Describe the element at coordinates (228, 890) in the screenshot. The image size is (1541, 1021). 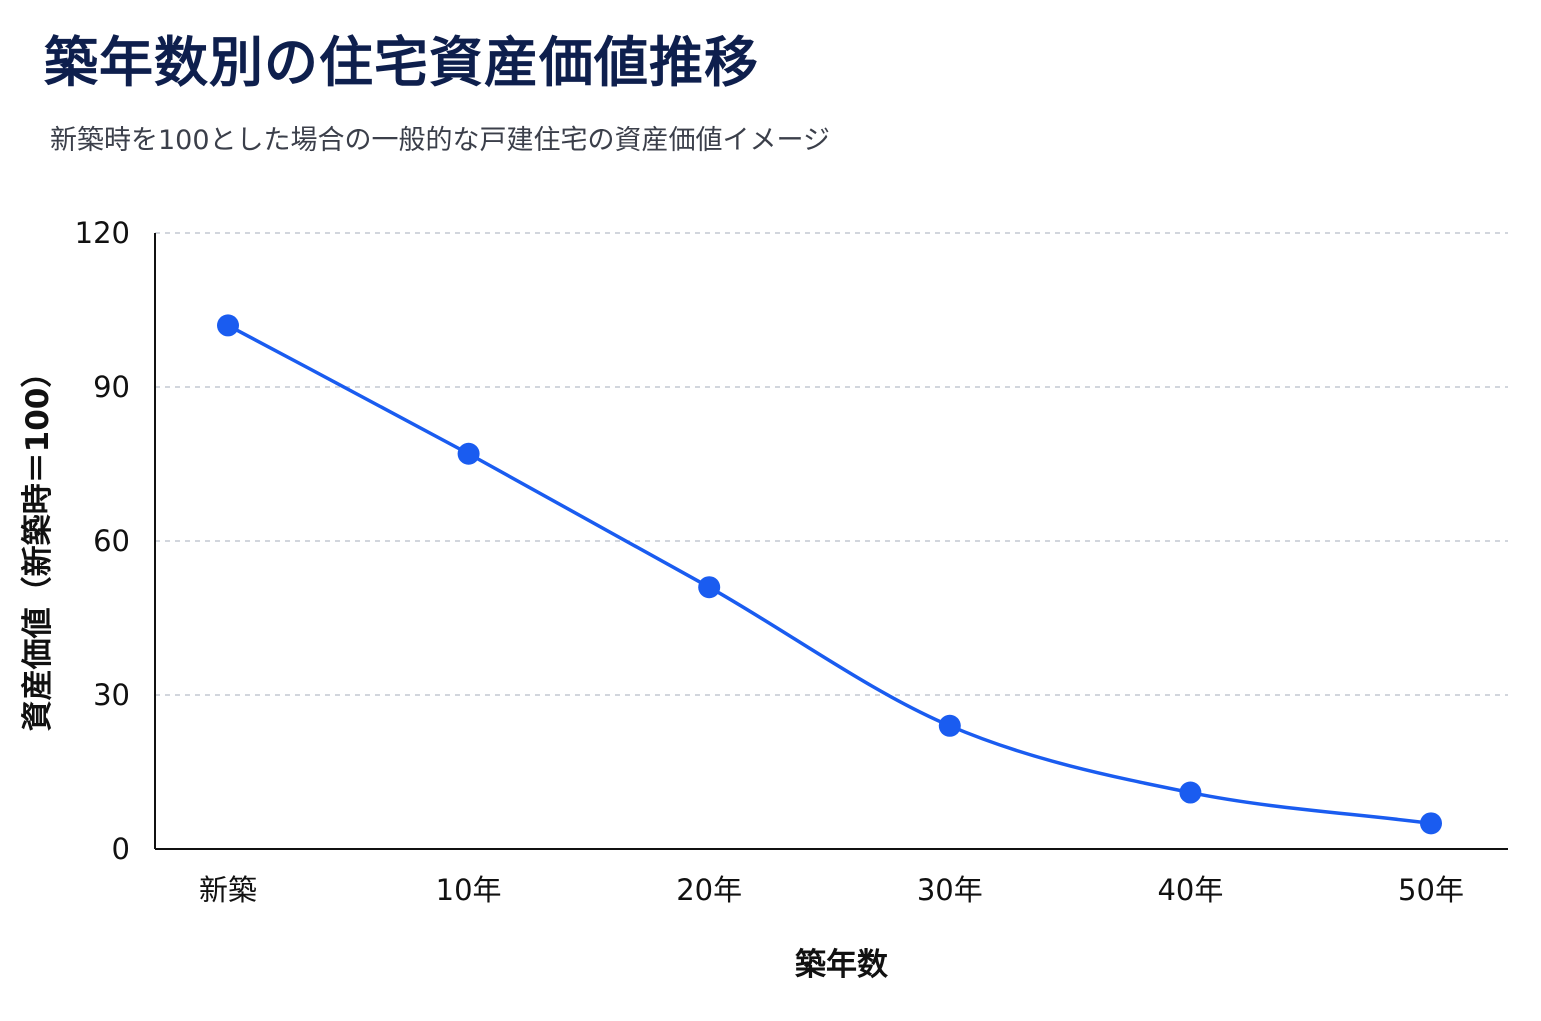
I see `x-tick-label: 新築` at that location.